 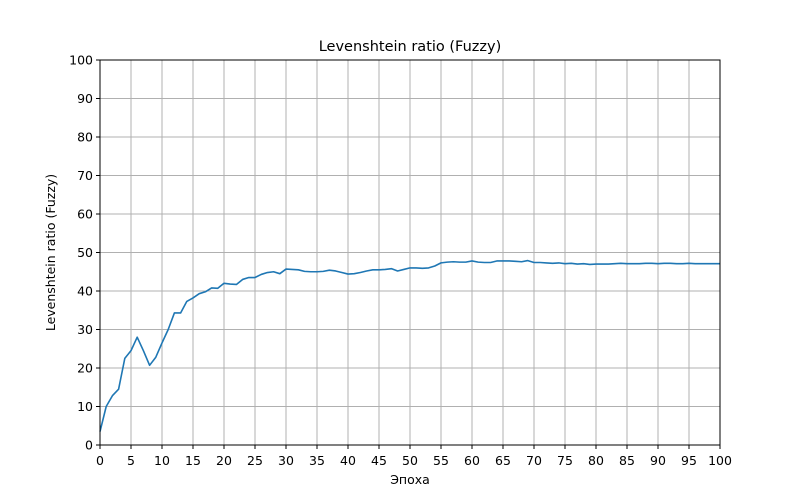 I want to click on x-tick-label: 75, so click(x=565, y=460).